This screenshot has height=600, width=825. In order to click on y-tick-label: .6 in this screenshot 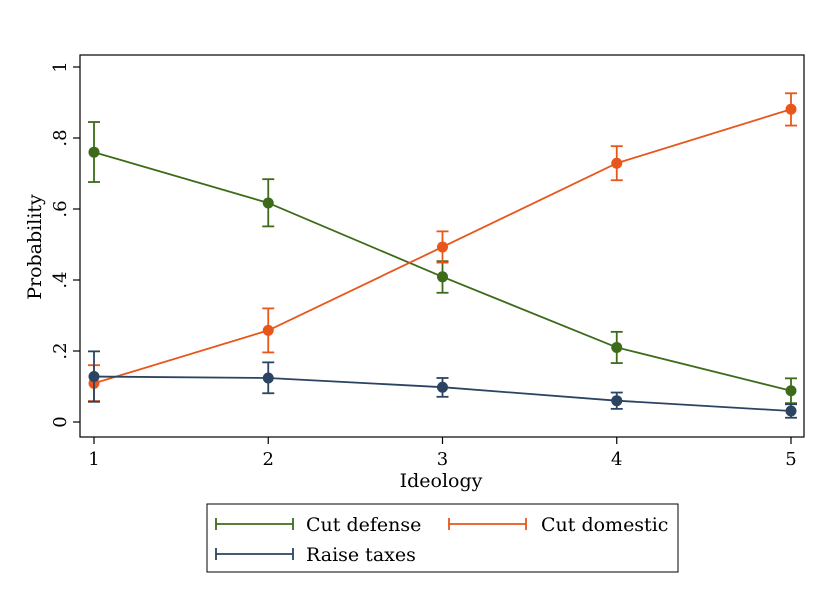, I will do `click(60, 208)`.